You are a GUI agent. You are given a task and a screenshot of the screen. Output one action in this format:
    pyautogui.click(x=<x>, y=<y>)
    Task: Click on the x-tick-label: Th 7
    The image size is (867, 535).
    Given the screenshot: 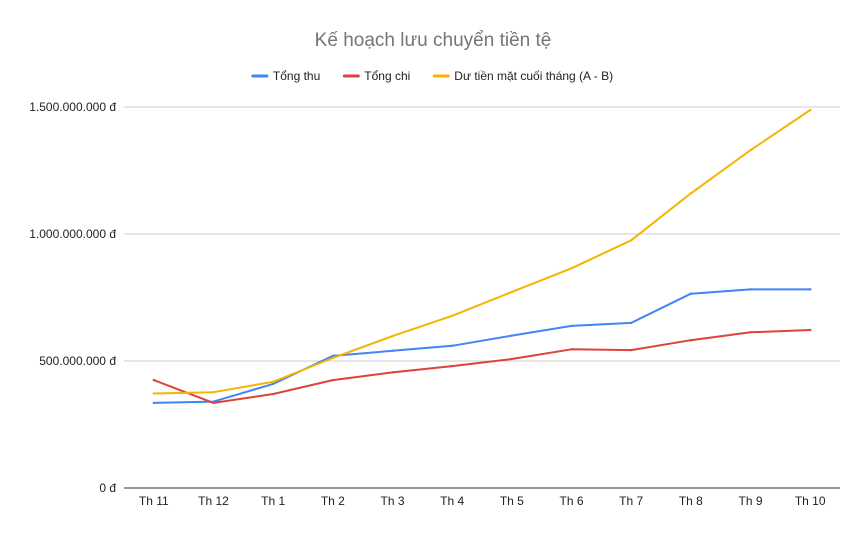 What is the action you would take?
    pyautogui.click(x=631, y=501)
    